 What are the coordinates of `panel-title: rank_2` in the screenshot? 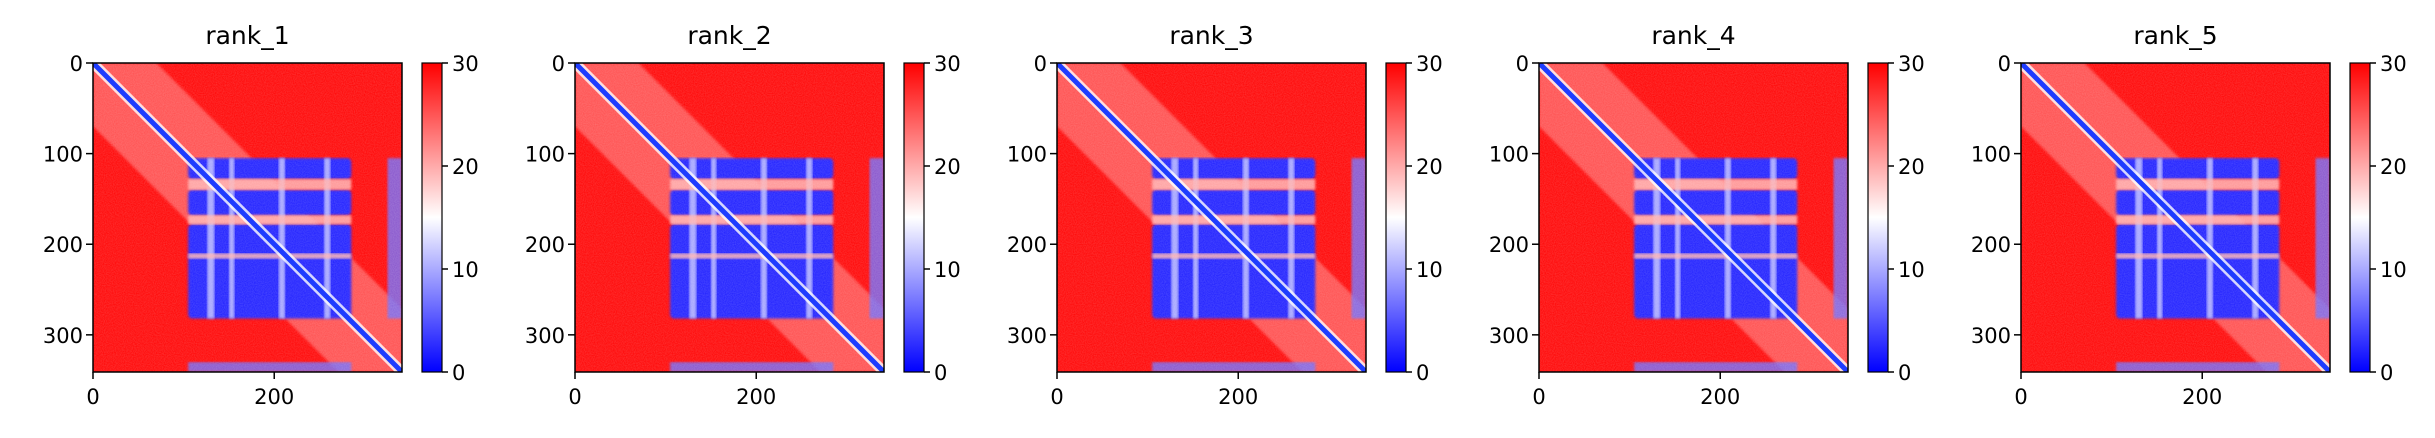 It's located at (729, 35).